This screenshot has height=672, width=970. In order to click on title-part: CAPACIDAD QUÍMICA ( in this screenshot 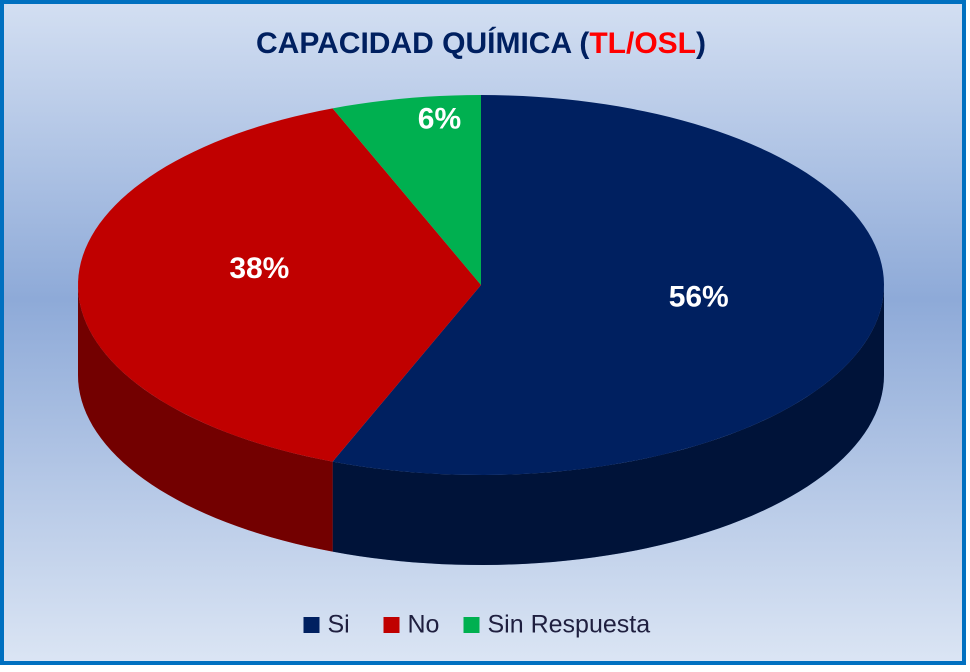, I will do `click(422, 43)`.